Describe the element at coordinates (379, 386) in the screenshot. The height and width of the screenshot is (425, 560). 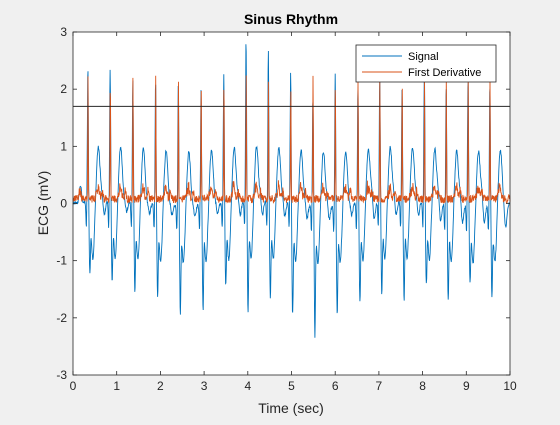
I see `x-tick-label: 7` at that location.